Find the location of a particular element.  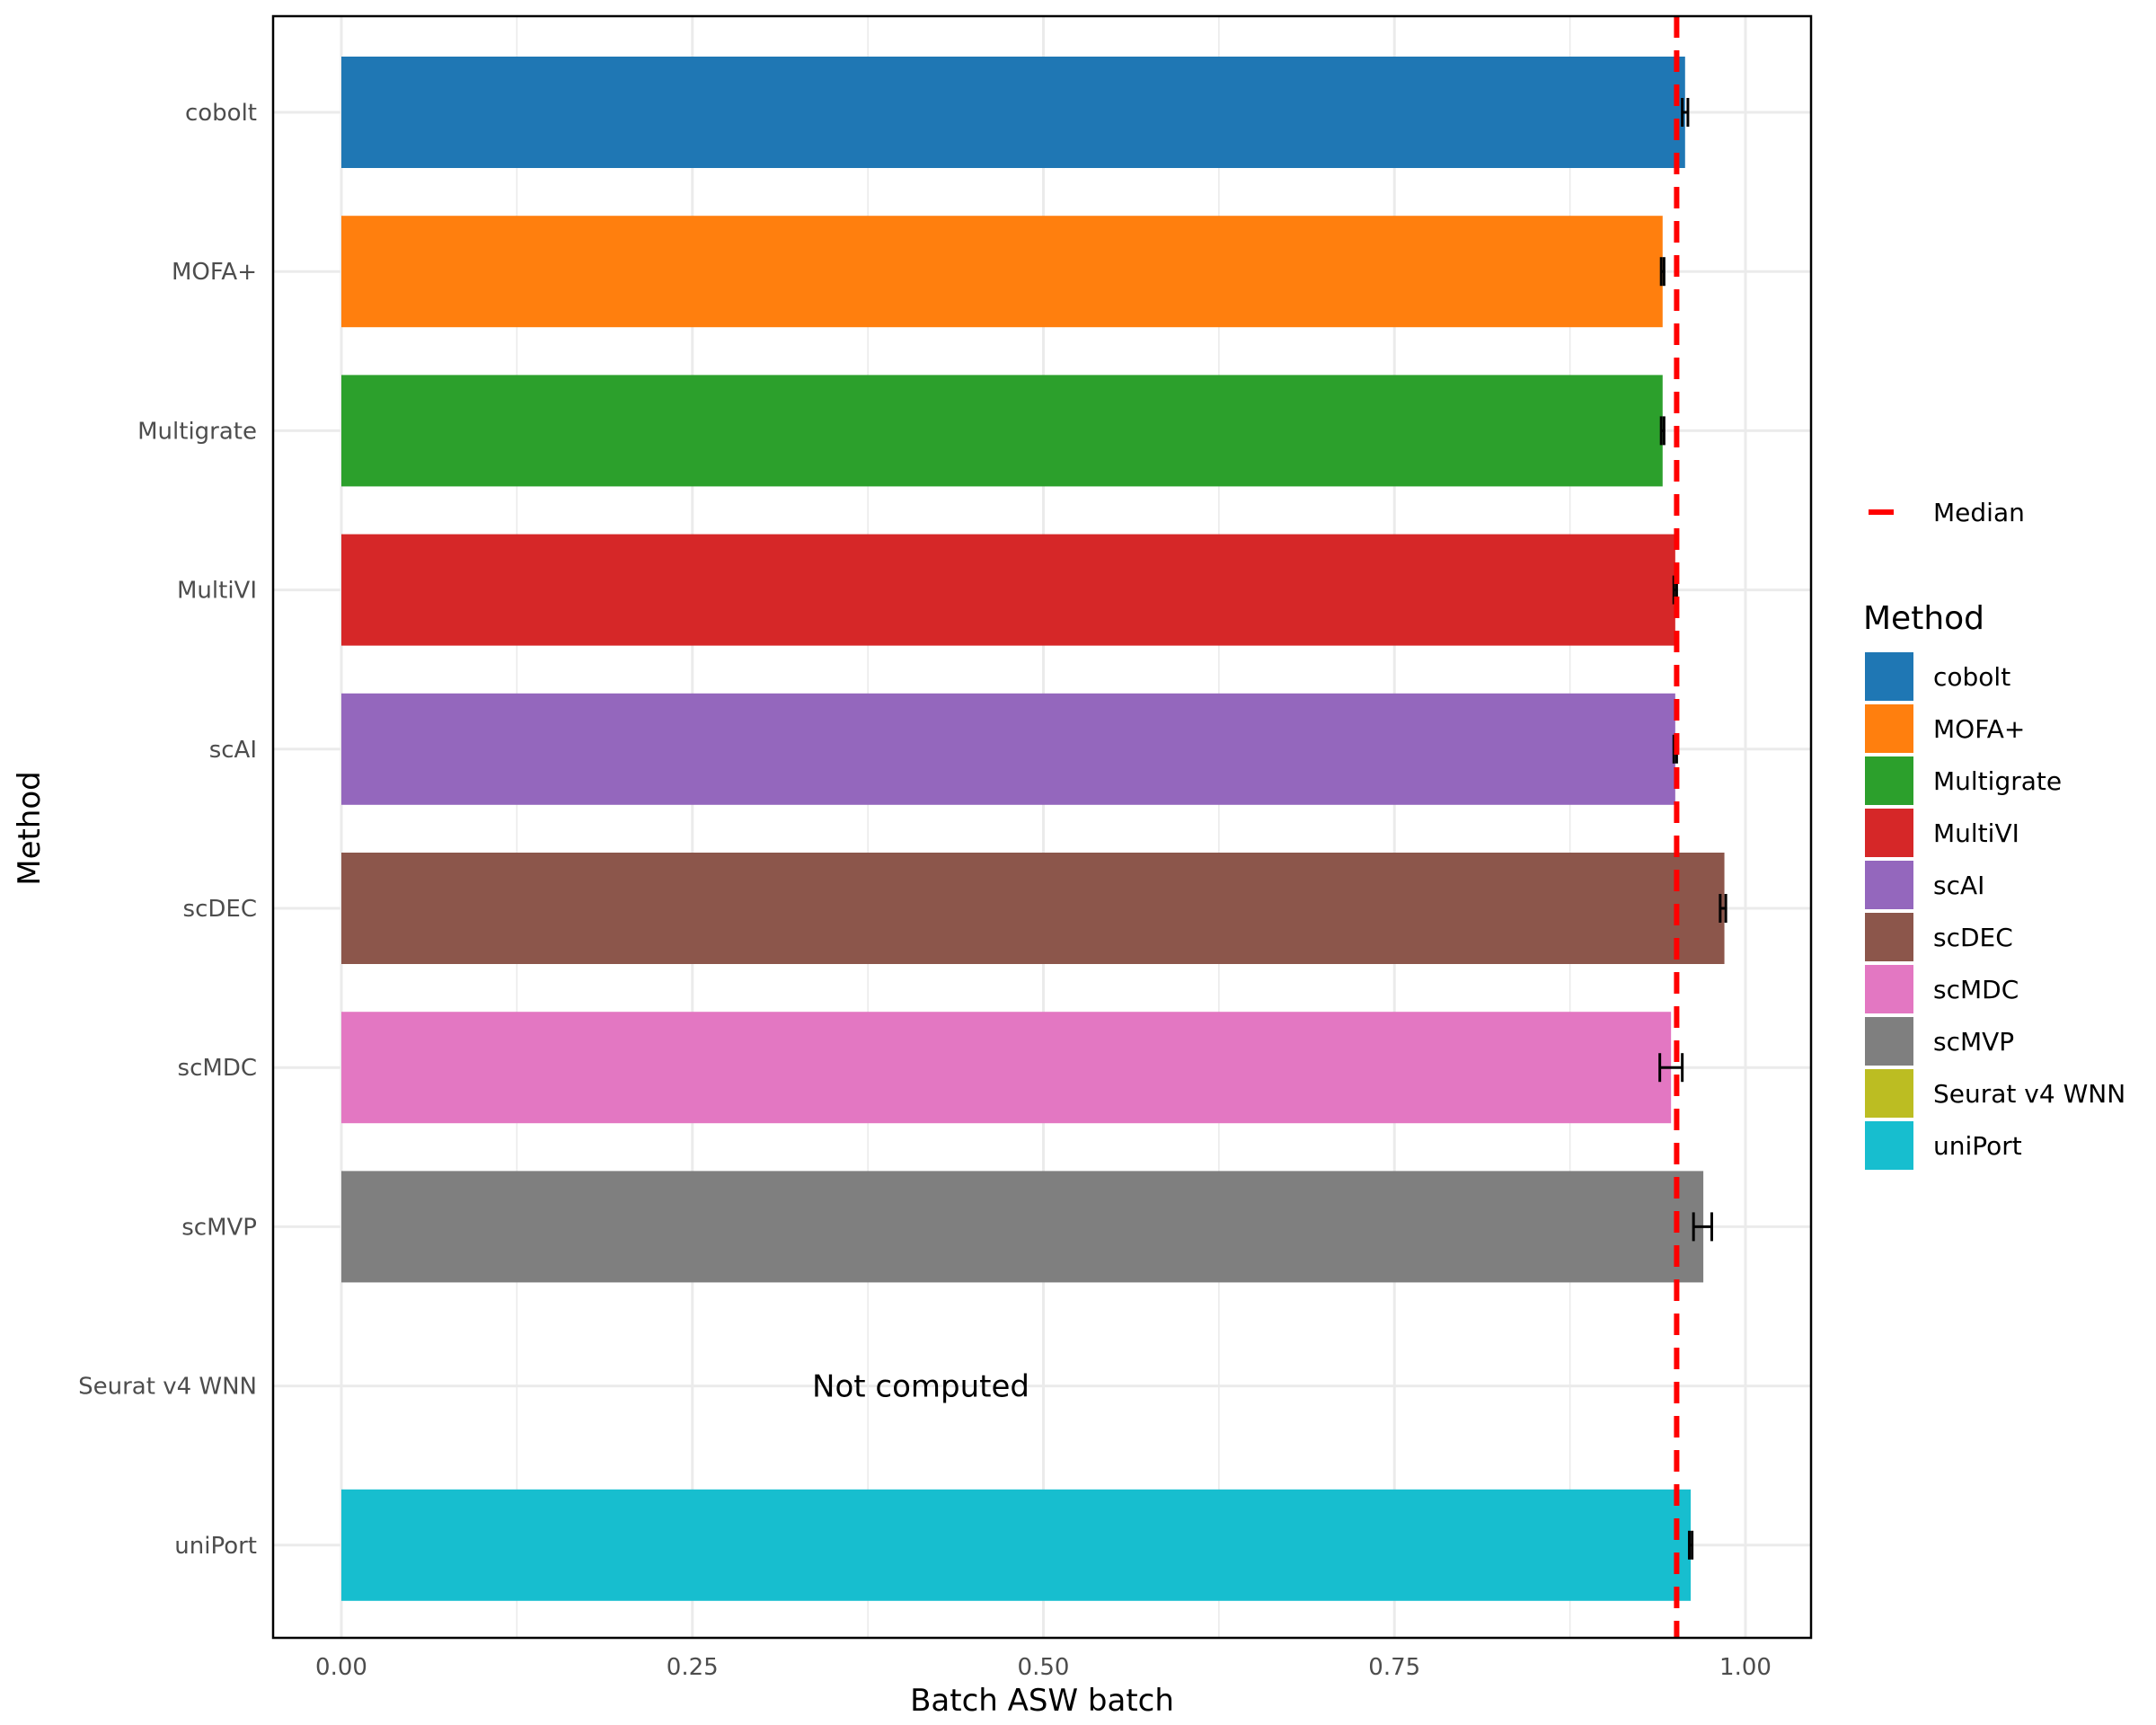

legend-label: MultiVI is located at coordinates (1976, 833).